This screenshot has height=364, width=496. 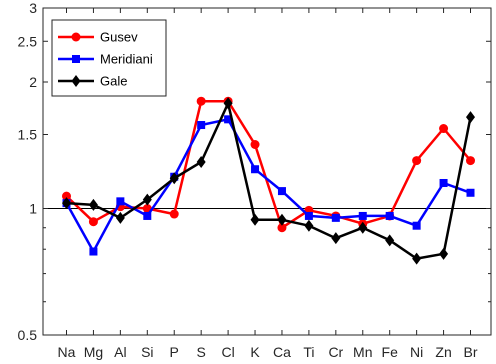 I want to click on legend-label-gusev: Gusev, so click(x=119, y=37).